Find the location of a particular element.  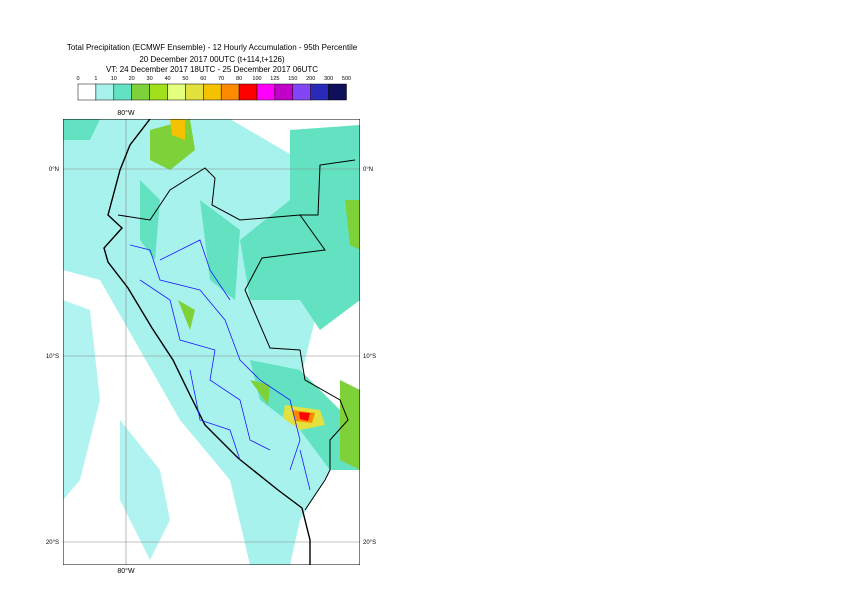

legend-label: 30 is located at coordinates (150, 79).